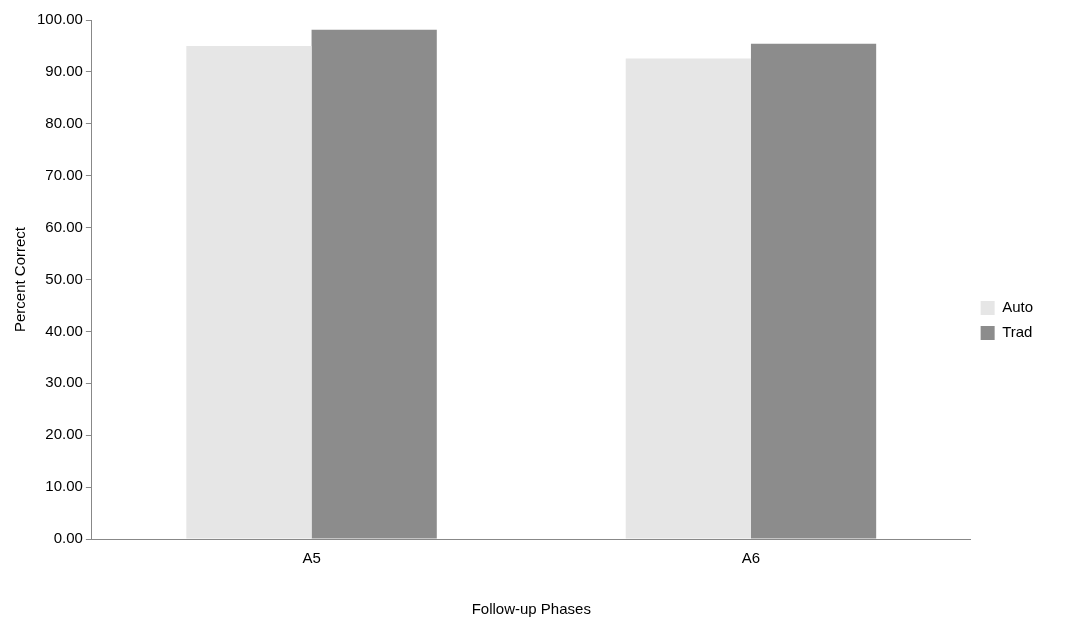  What do you see at coordinates (1017, 332) in the screenshot?
I see `legend-label: Trad` at bounding box center [1017, 332].